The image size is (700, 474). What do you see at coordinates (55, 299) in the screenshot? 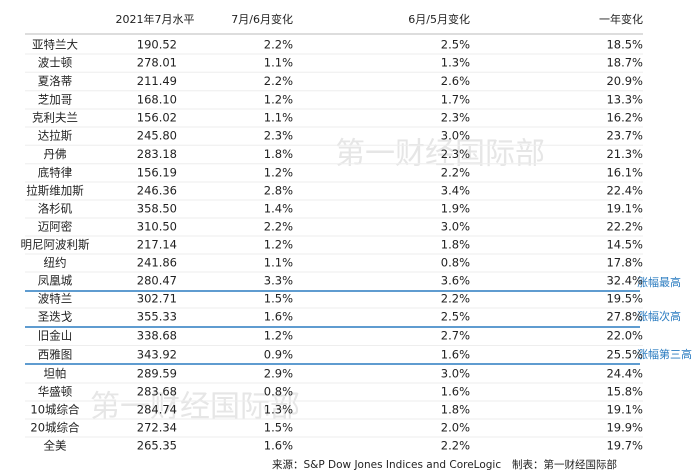
I see `row-label: 波特兰` at bounding box center [55, 299].